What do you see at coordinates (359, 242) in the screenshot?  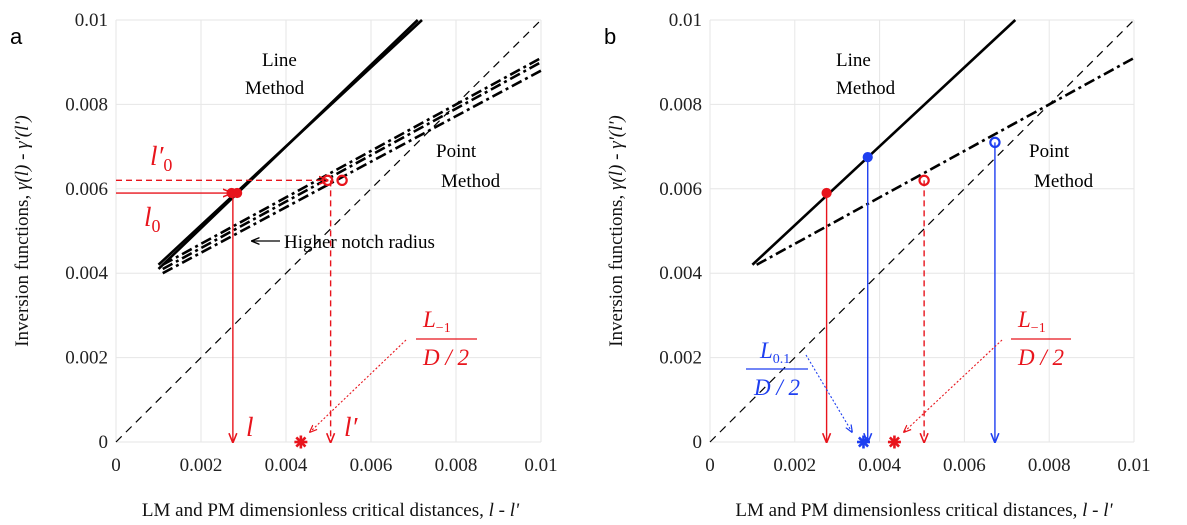 I see `higher-notch-label: Higher notch radius` at bounding box center [359, 242].